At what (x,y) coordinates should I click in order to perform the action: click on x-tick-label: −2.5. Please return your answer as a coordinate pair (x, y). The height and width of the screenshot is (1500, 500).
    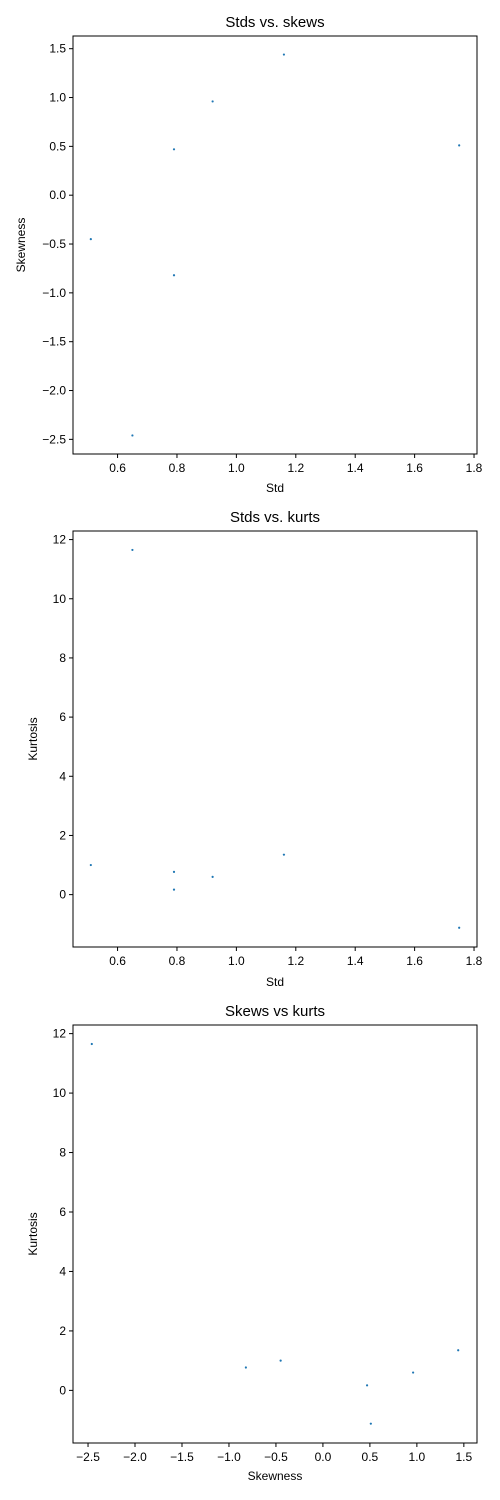
    Looking at the image, I should click on (88, 1457).